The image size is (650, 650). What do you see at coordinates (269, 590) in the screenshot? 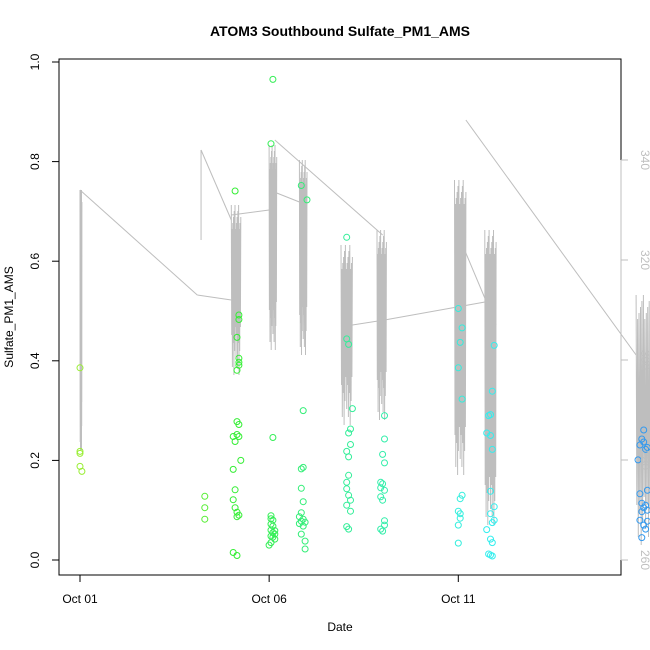
I see `x-axis: Oct 01 Oct 06 Oct 11` at bounding box center [269, 590].